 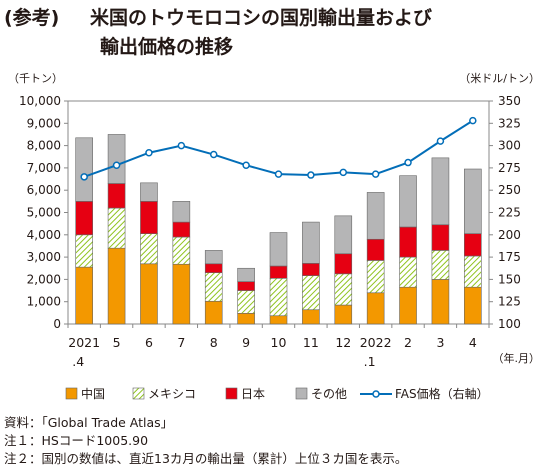 I want to click on y-left-tick-label: 7,000, so click(x=44, y=168).